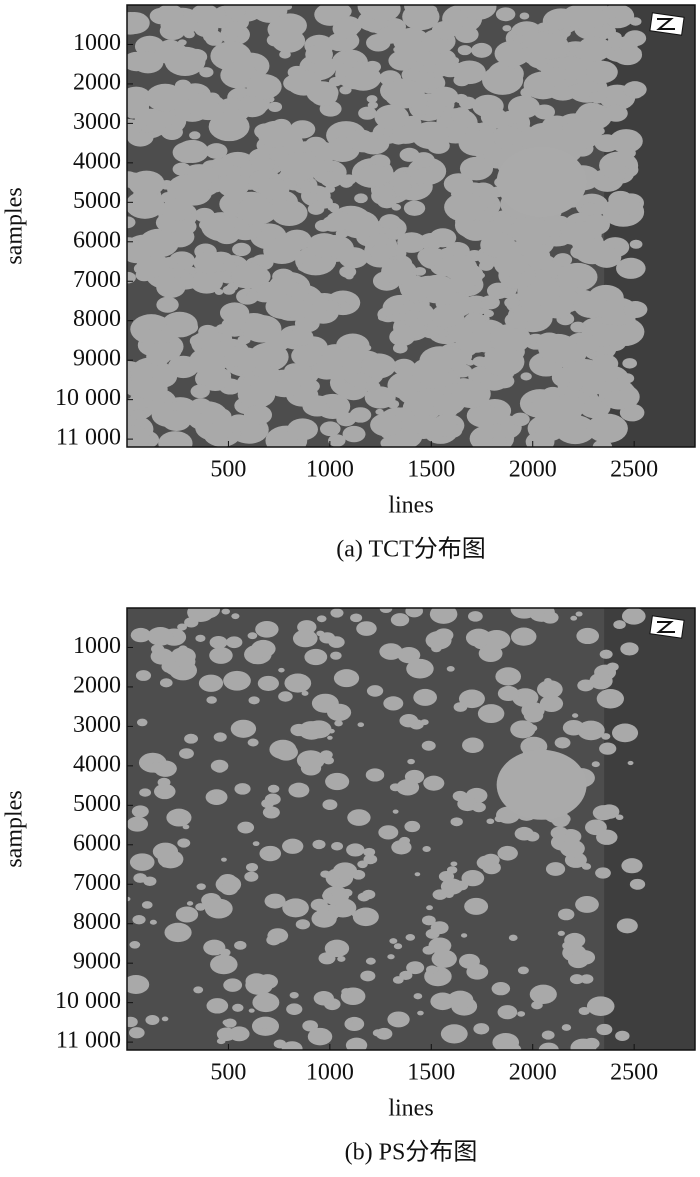  I want to click on x-tick-label: 1000, so click(330, 1073).